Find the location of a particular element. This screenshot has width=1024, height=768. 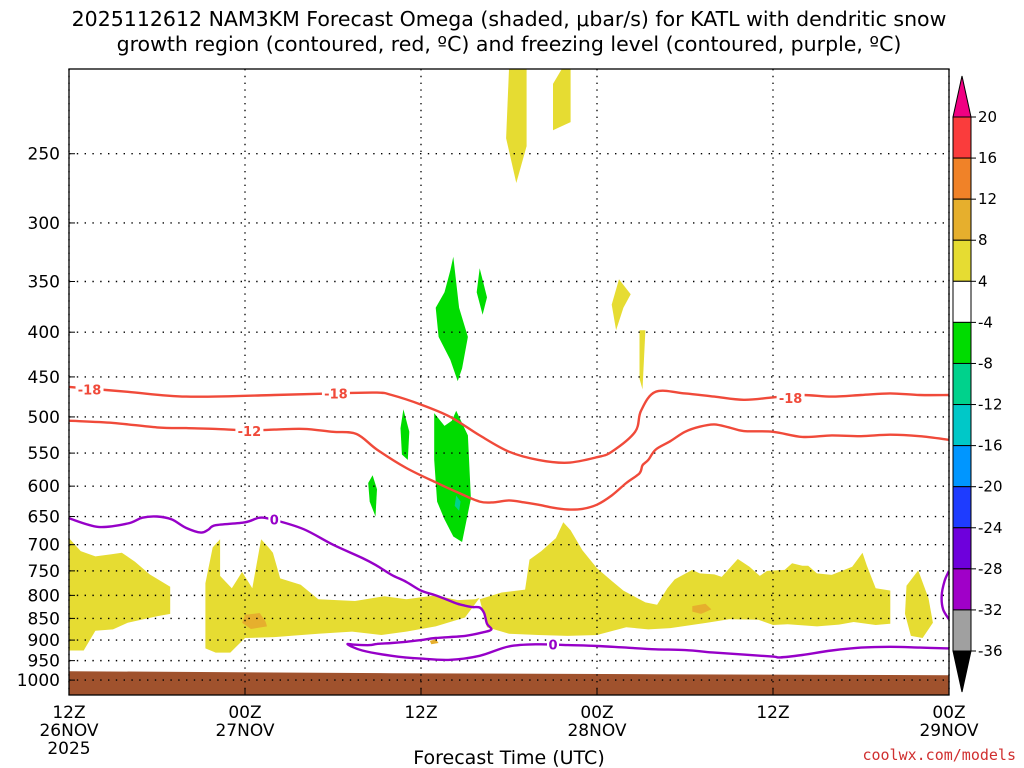

colorbar-segment--20_-16 is located at coordinates (962, 466).